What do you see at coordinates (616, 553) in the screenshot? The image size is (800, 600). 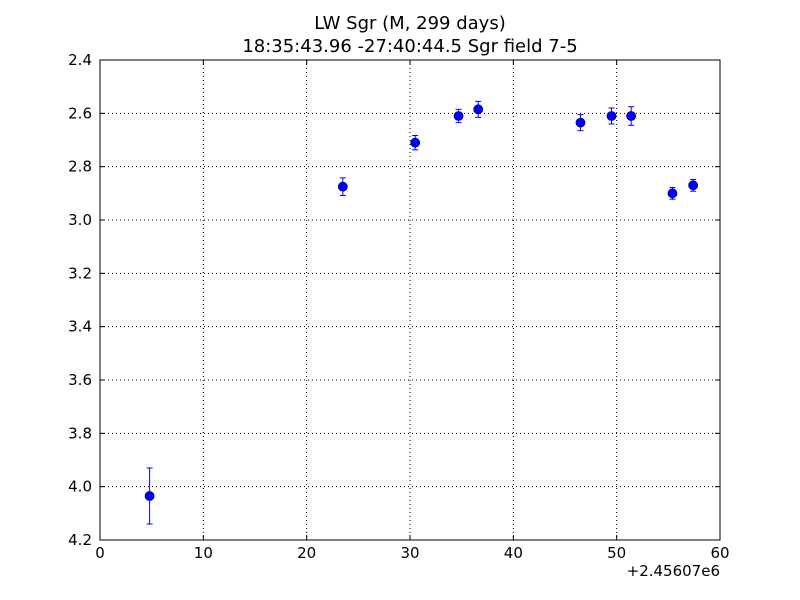 I see `x-tick-label: 50` at bounding box center [616, 553].